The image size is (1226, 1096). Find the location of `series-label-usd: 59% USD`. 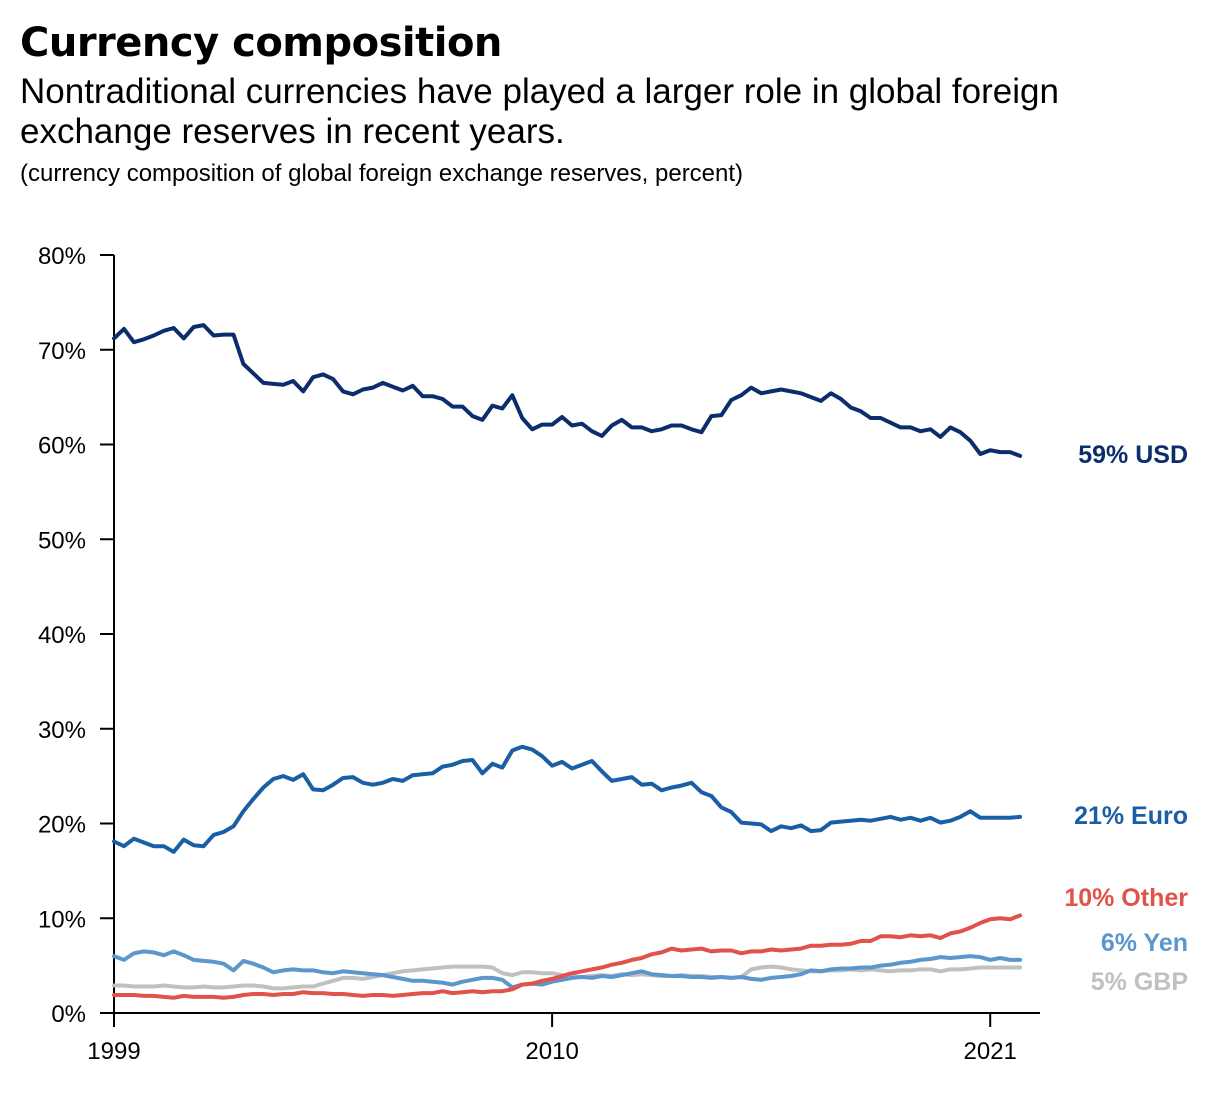

series-label-usd: 59% USD is located at coordinates (1133, 455).